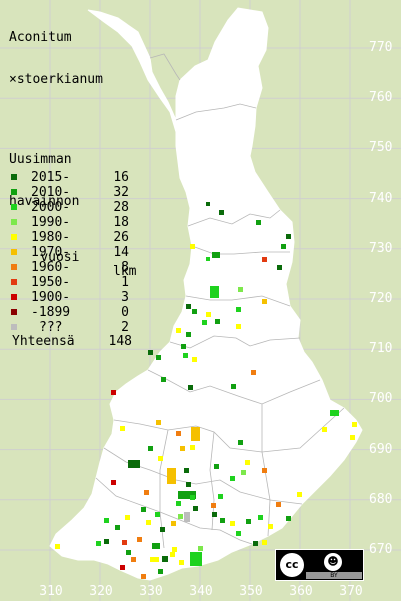 The image size is (401, 601). I want to click on cc-icon: cc, so click(292, 565).